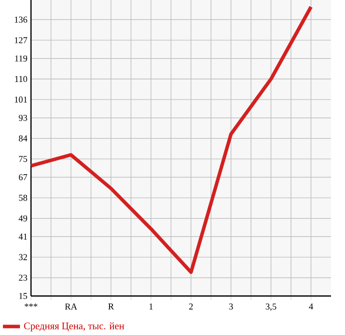  What do you see at coordinates (271, 307) in the screenshot?
I see `x-tick-label: 3,5` at bounding box center [271, 307].